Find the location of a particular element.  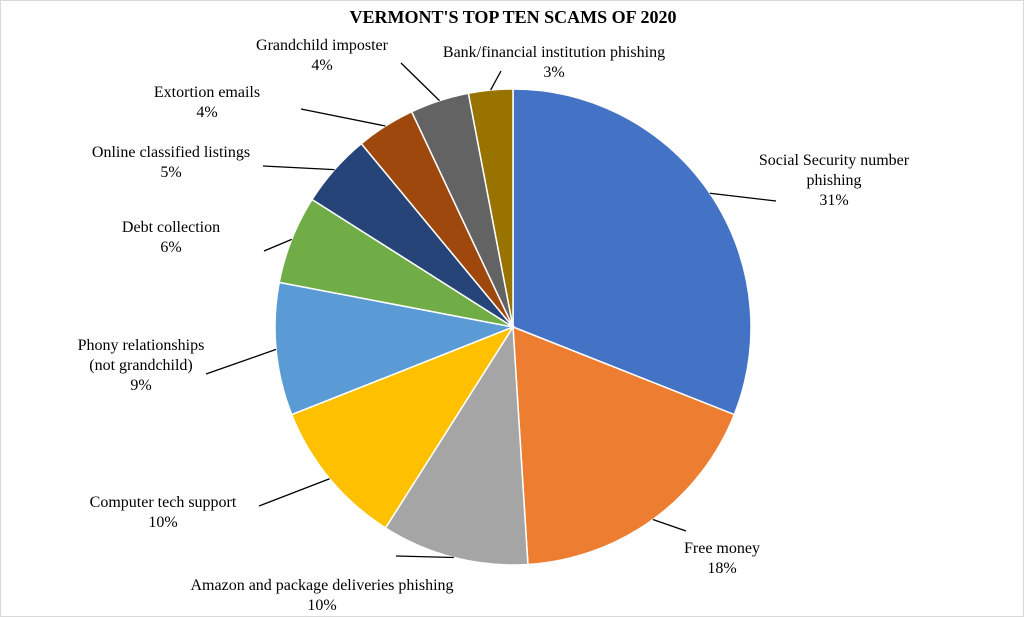

category-label: Social Security number phishing is located at coordinates (834, 170).